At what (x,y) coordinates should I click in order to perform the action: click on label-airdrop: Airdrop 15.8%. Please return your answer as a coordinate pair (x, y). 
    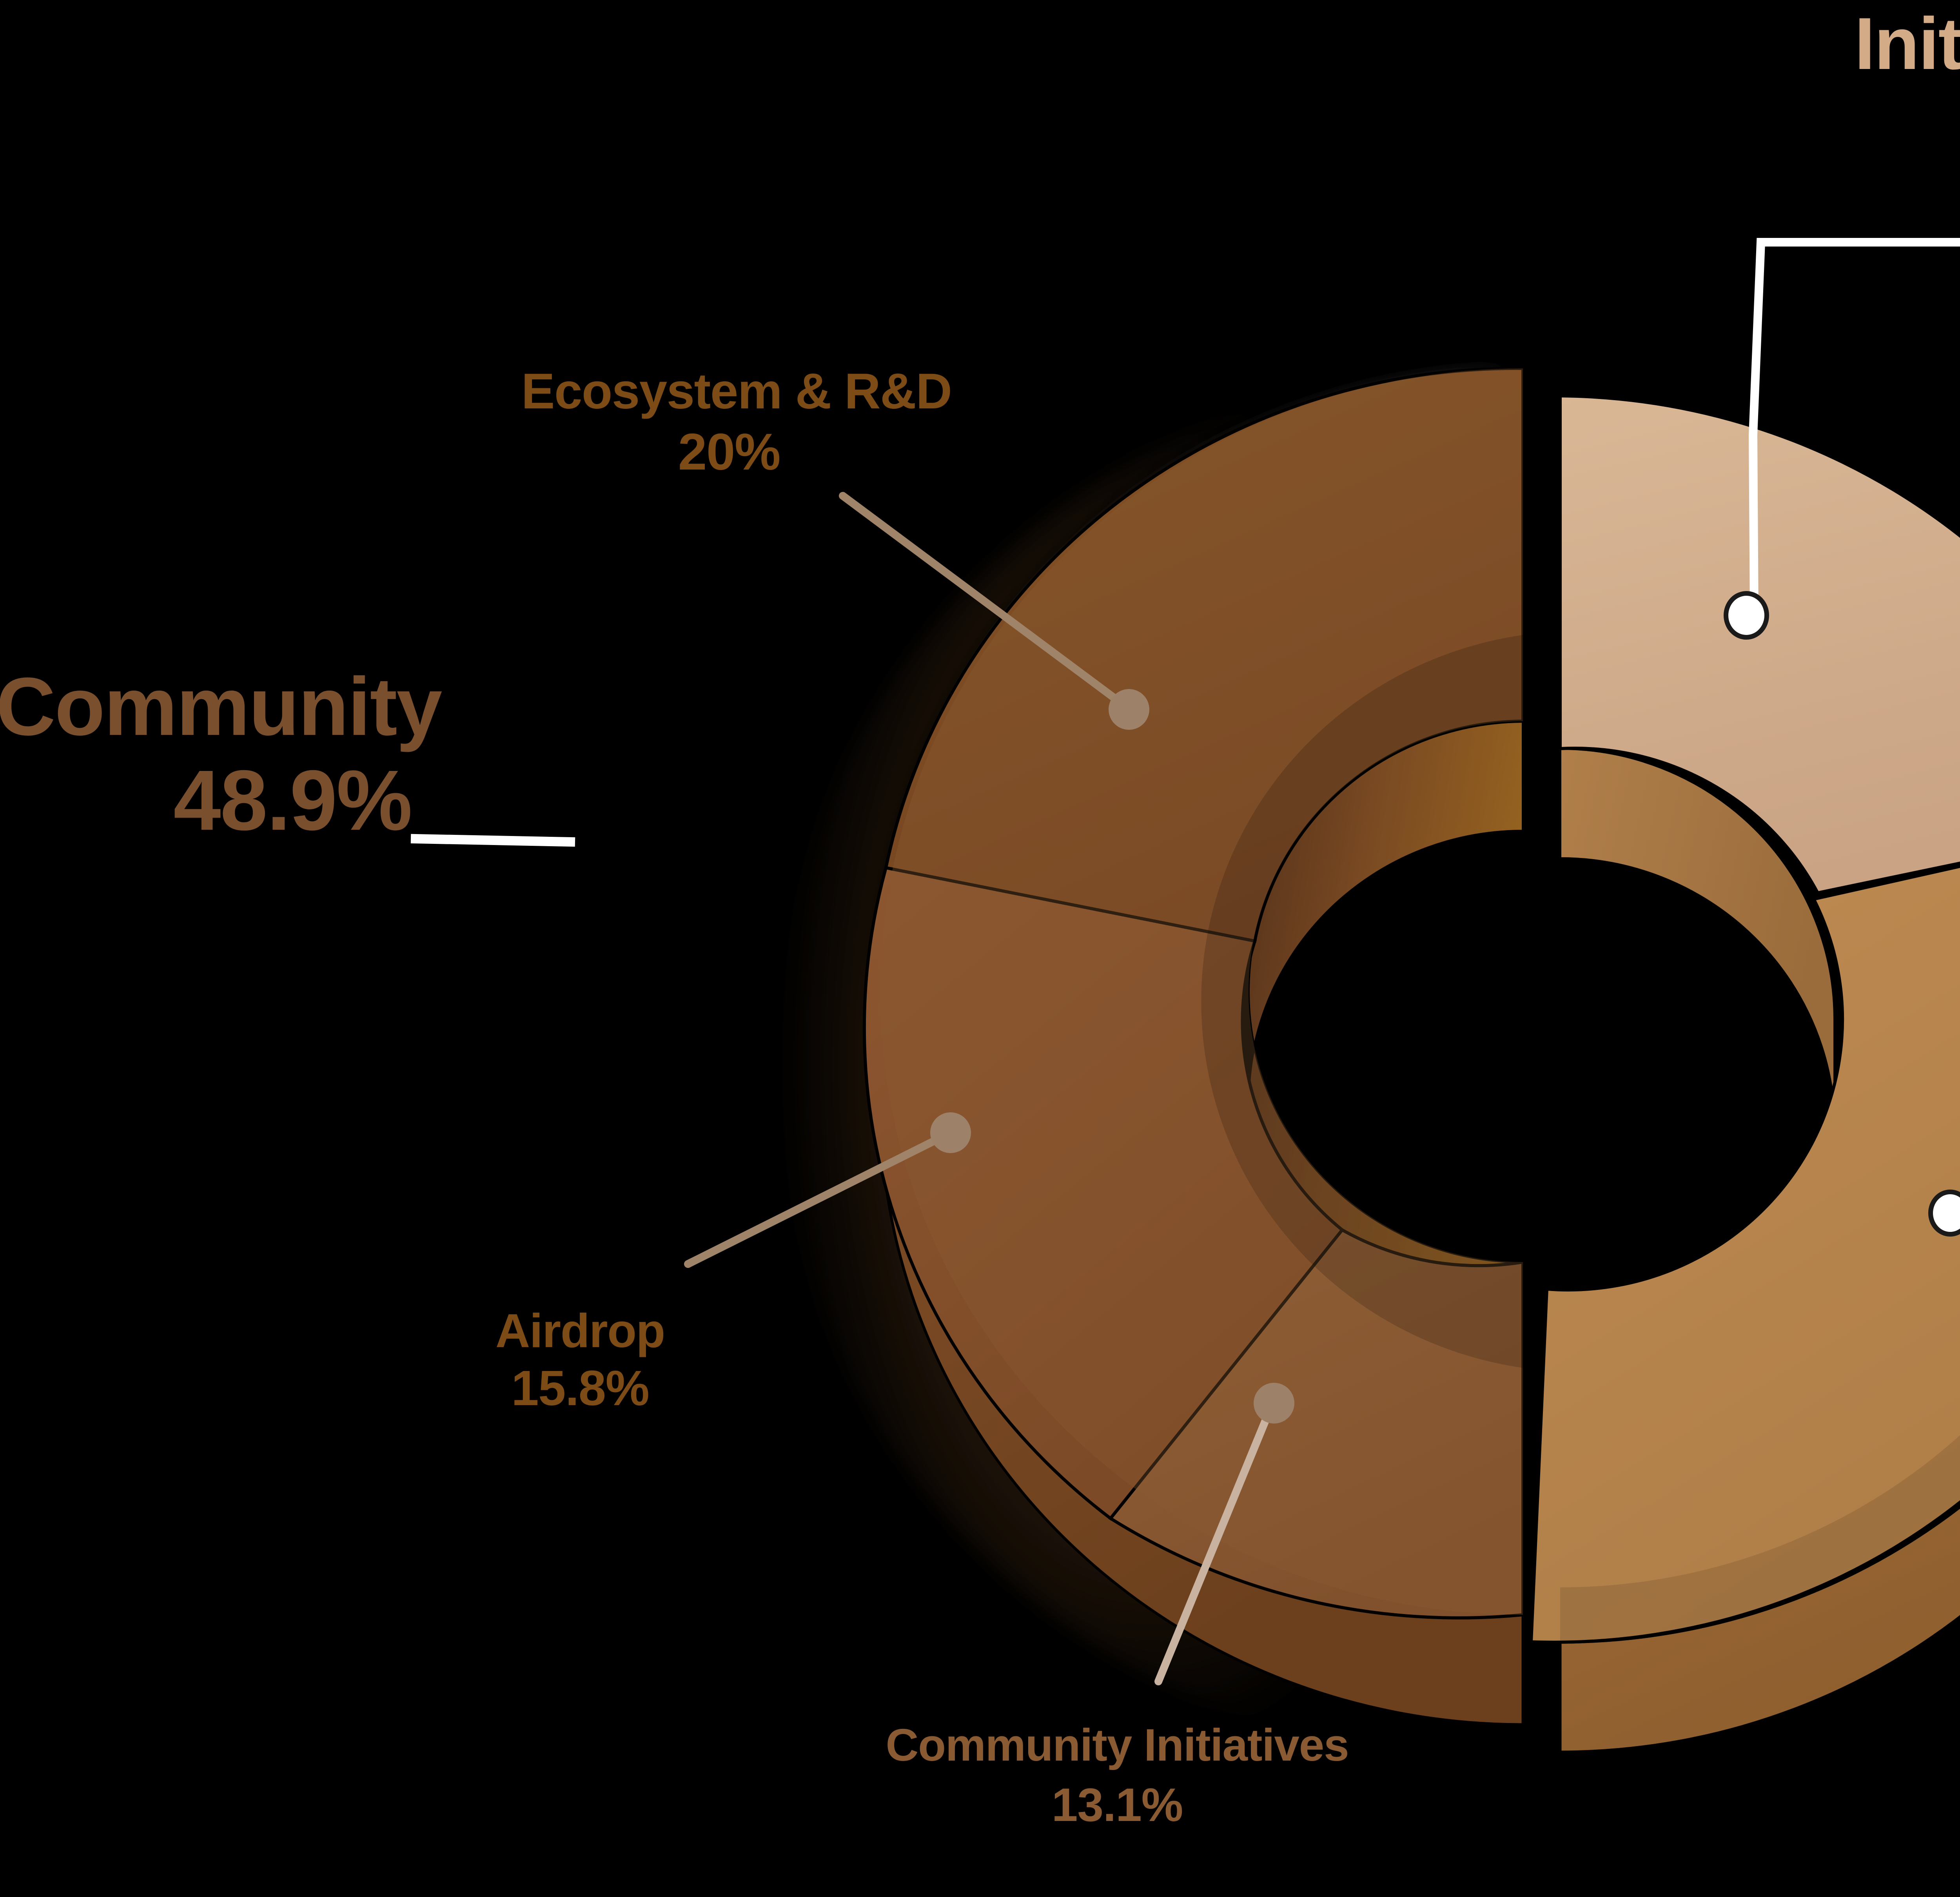
    Looking at the image, I should click on (580, 1360).